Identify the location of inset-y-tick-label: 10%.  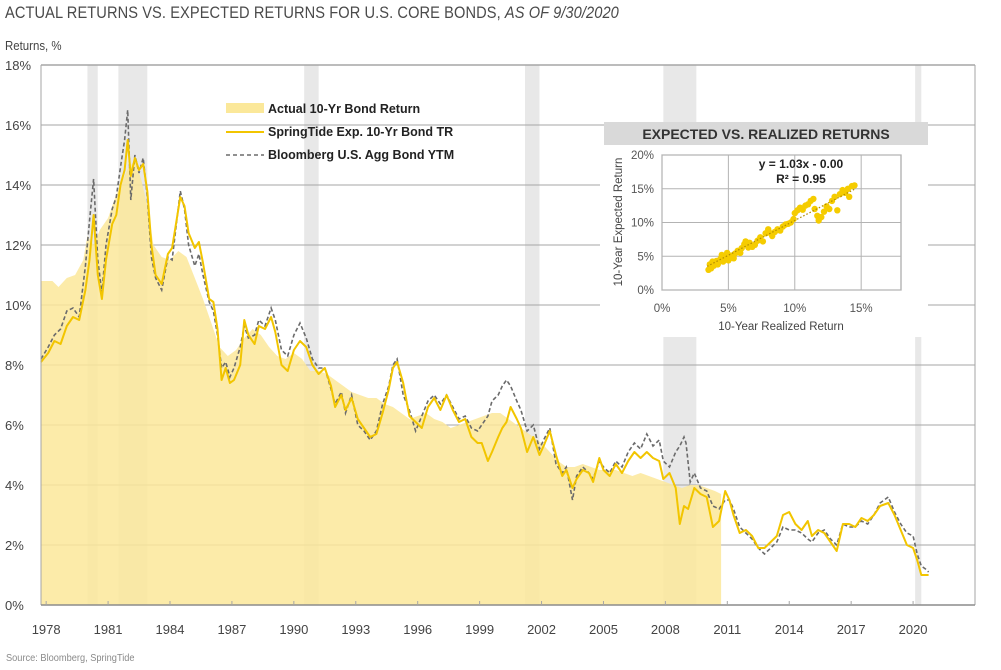
(642, 224).